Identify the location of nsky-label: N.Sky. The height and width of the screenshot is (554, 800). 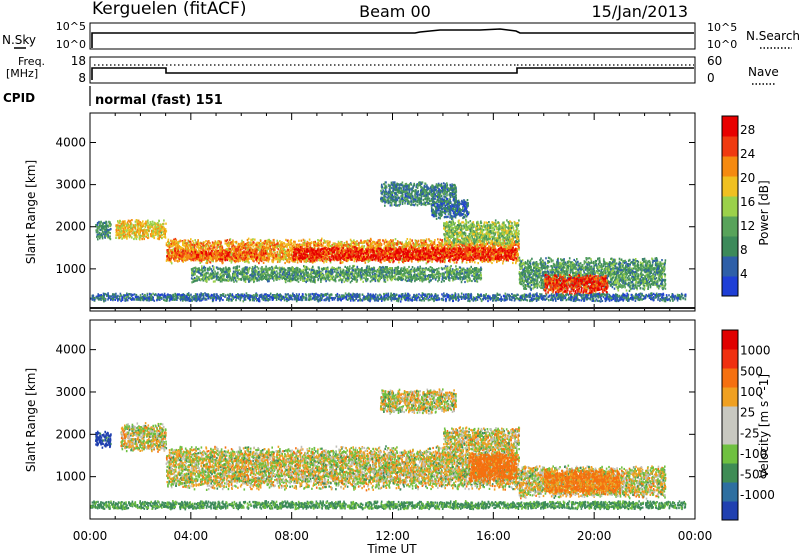
(19, 40).